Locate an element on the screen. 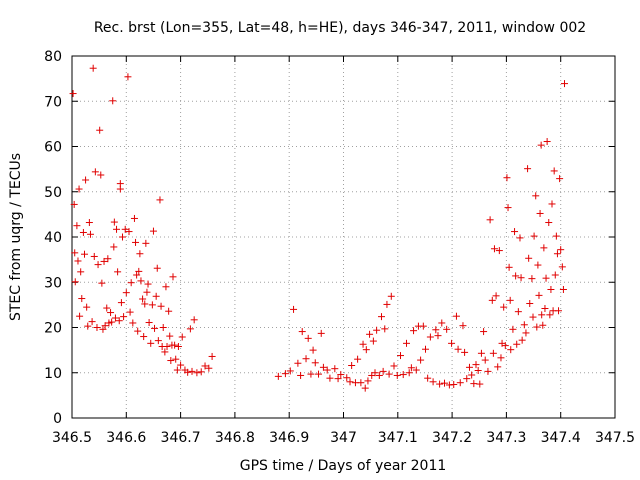 This screenshot has height=480, width=640. x-tick-label: 347.5 is located at coordinates (615, 438).